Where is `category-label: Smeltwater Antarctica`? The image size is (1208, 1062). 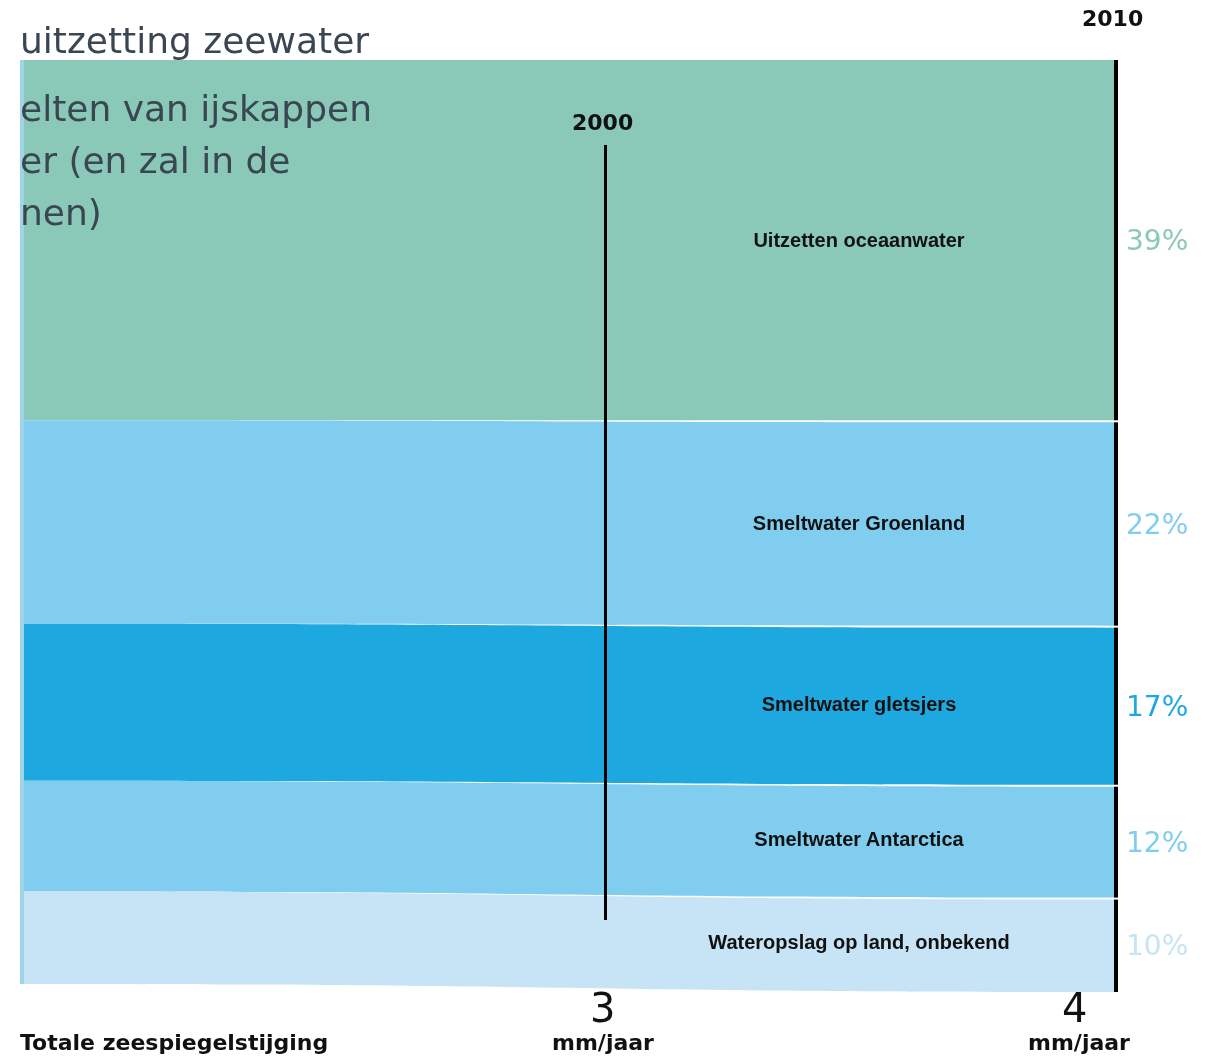 category-label: Smeltwater Antarctica is located at coordinates (859, 839).